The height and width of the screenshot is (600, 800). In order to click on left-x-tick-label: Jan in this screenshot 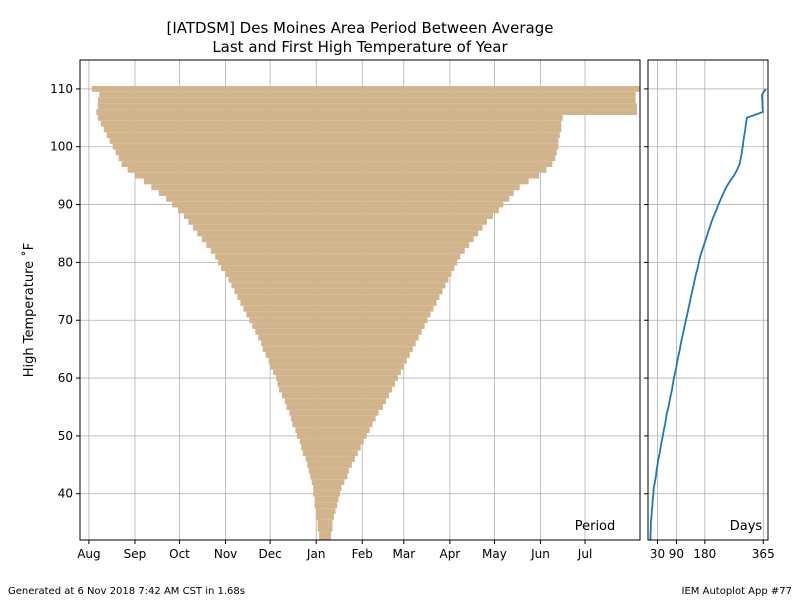, I will do `click(316, 554)`.